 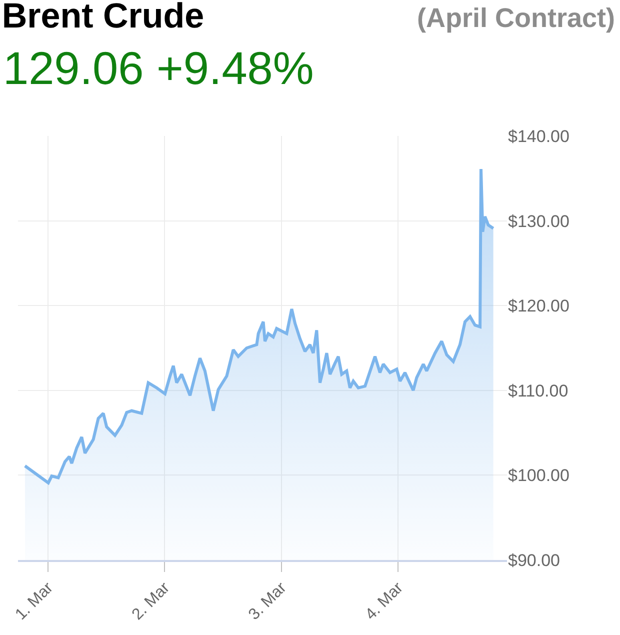 I want to click on y-tick-label: $140.00, so click(x=539, y=136).